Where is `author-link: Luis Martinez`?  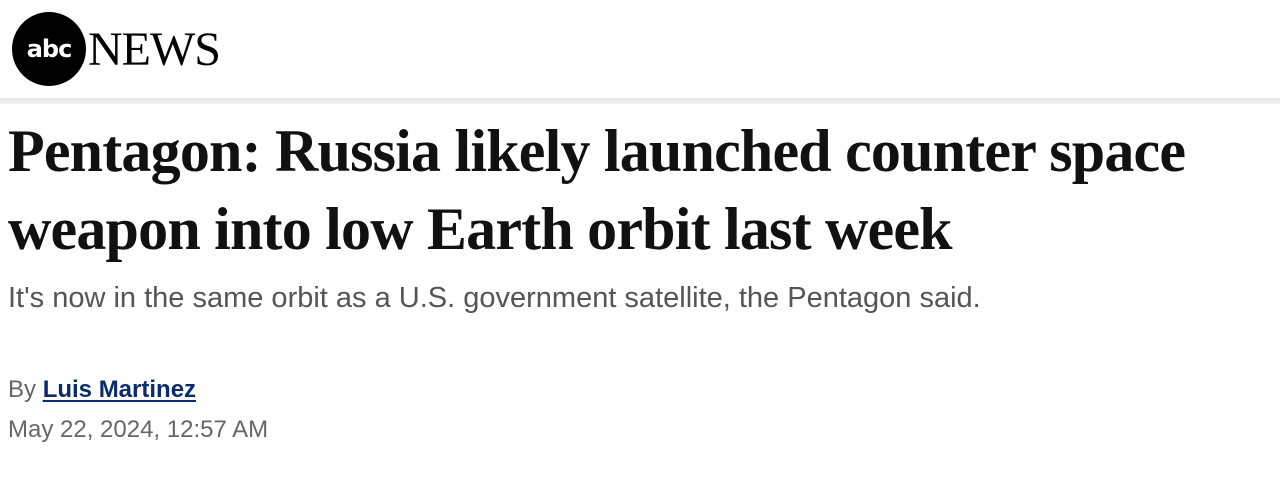 author-link: Luis Martinez is located at coordinates (119, 389).